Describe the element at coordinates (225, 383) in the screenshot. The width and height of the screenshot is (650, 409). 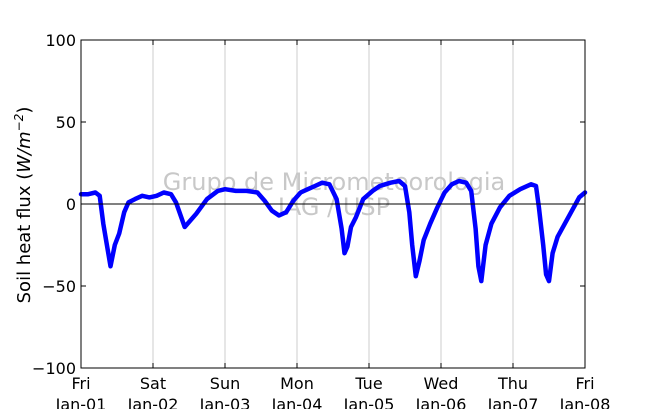
I see `x-tick-day: Sun` at that location.